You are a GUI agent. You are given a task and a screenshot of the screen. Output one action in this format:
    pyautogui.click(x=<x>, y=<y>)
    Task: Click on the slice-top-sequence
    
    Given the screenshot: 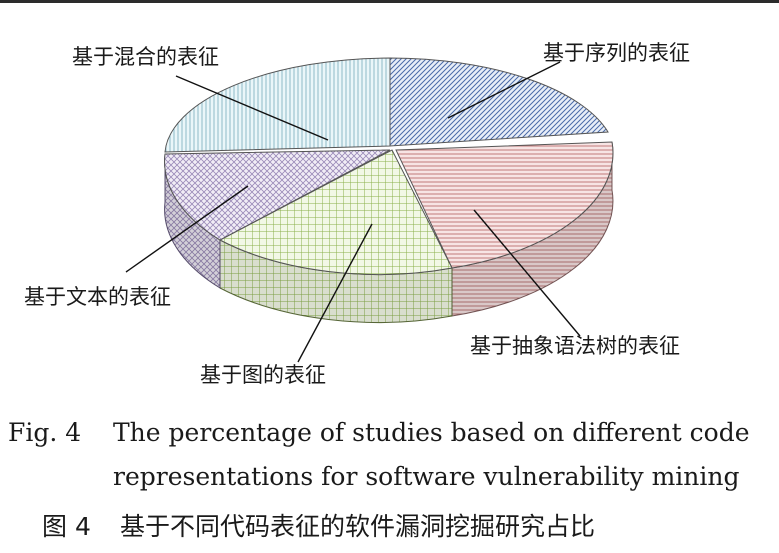 What is the action you would take?
    pyautogui.click(x=499, y=102)
    